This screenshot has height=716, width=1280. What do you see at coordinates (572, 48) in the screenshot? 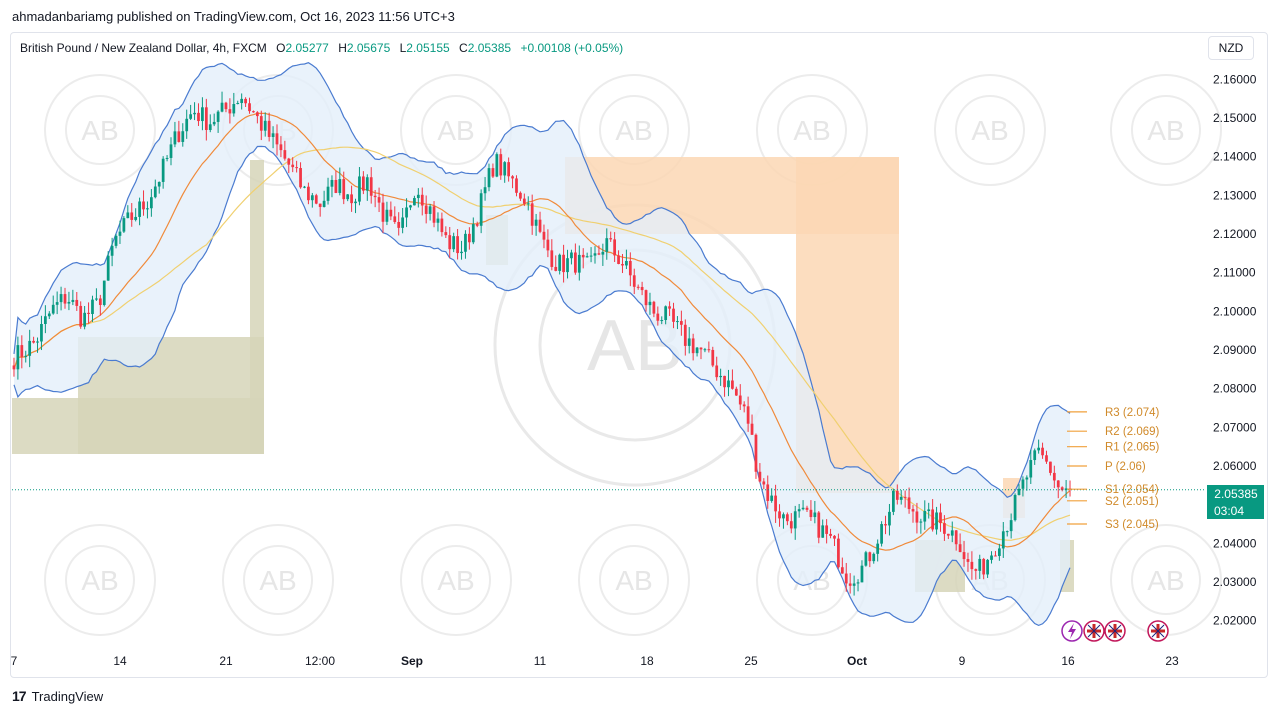
I see `change-value: +0.00108 (+0.05%)` at bounding box center [572, 48].